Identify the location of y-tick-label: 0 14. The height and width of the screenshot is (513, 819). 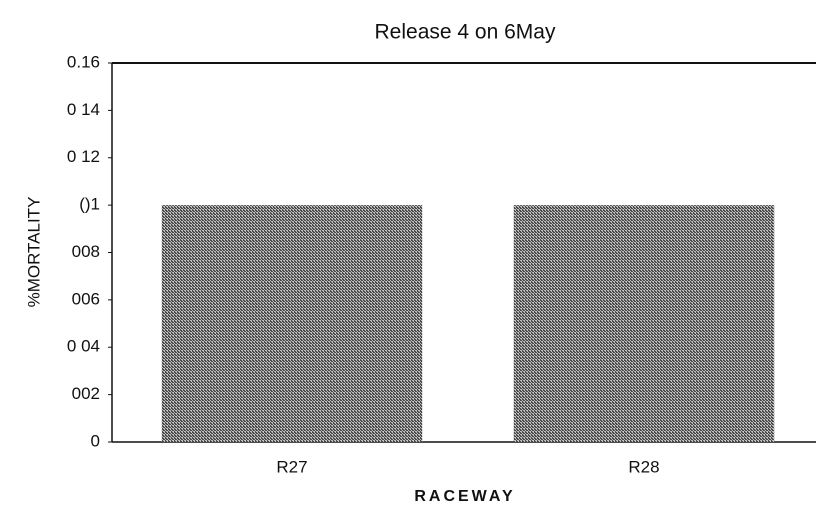
(83, 109).